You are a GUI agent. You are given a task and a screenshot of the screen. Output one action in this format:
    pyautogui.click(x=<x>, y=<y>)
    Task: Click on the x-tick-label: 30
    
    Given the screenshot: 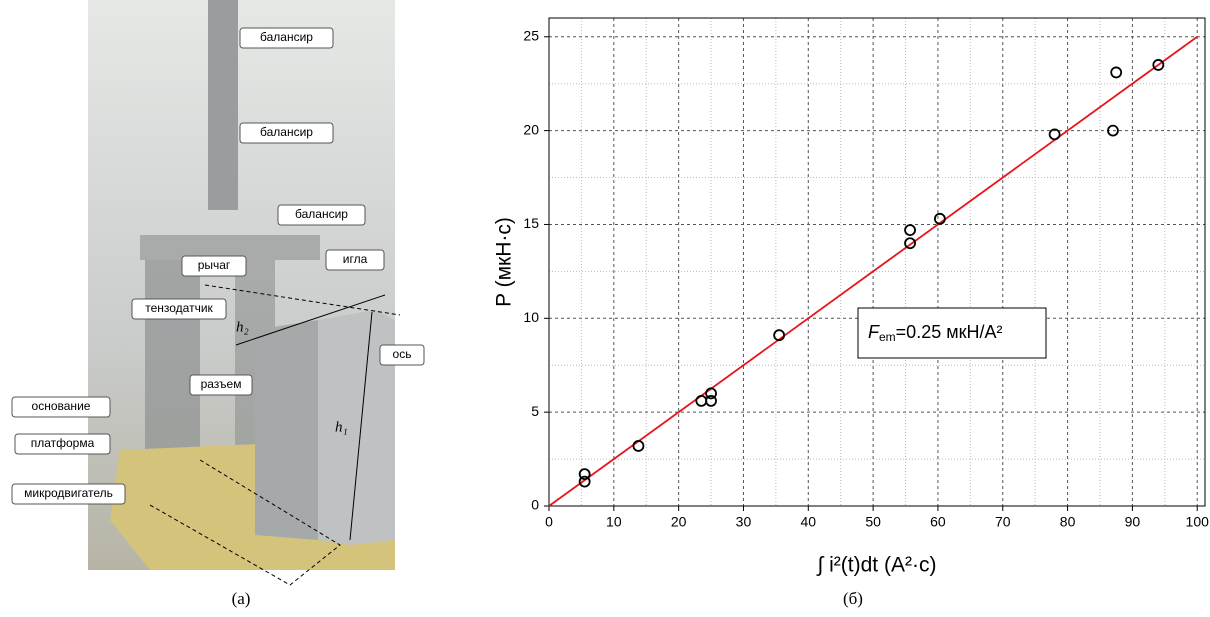 What is the action you would take?
    pyautogui.click(x=744, y=522)
    